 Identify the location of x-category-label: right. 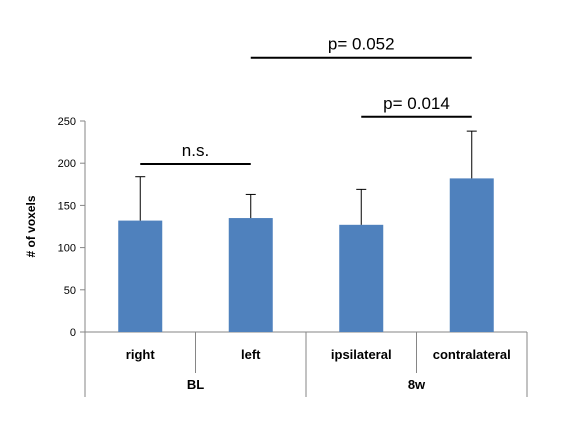
(141, 354).